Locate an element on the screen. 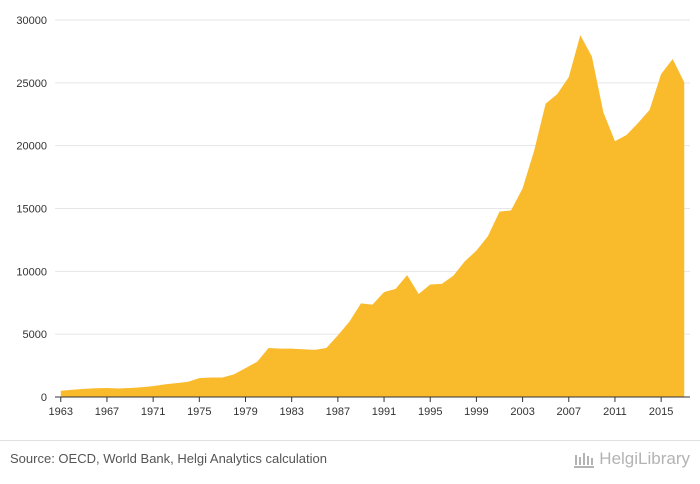 The width and height of the screenshot is (700, 484). x-tick-label: 1967 is located at coordinates (107, 412).